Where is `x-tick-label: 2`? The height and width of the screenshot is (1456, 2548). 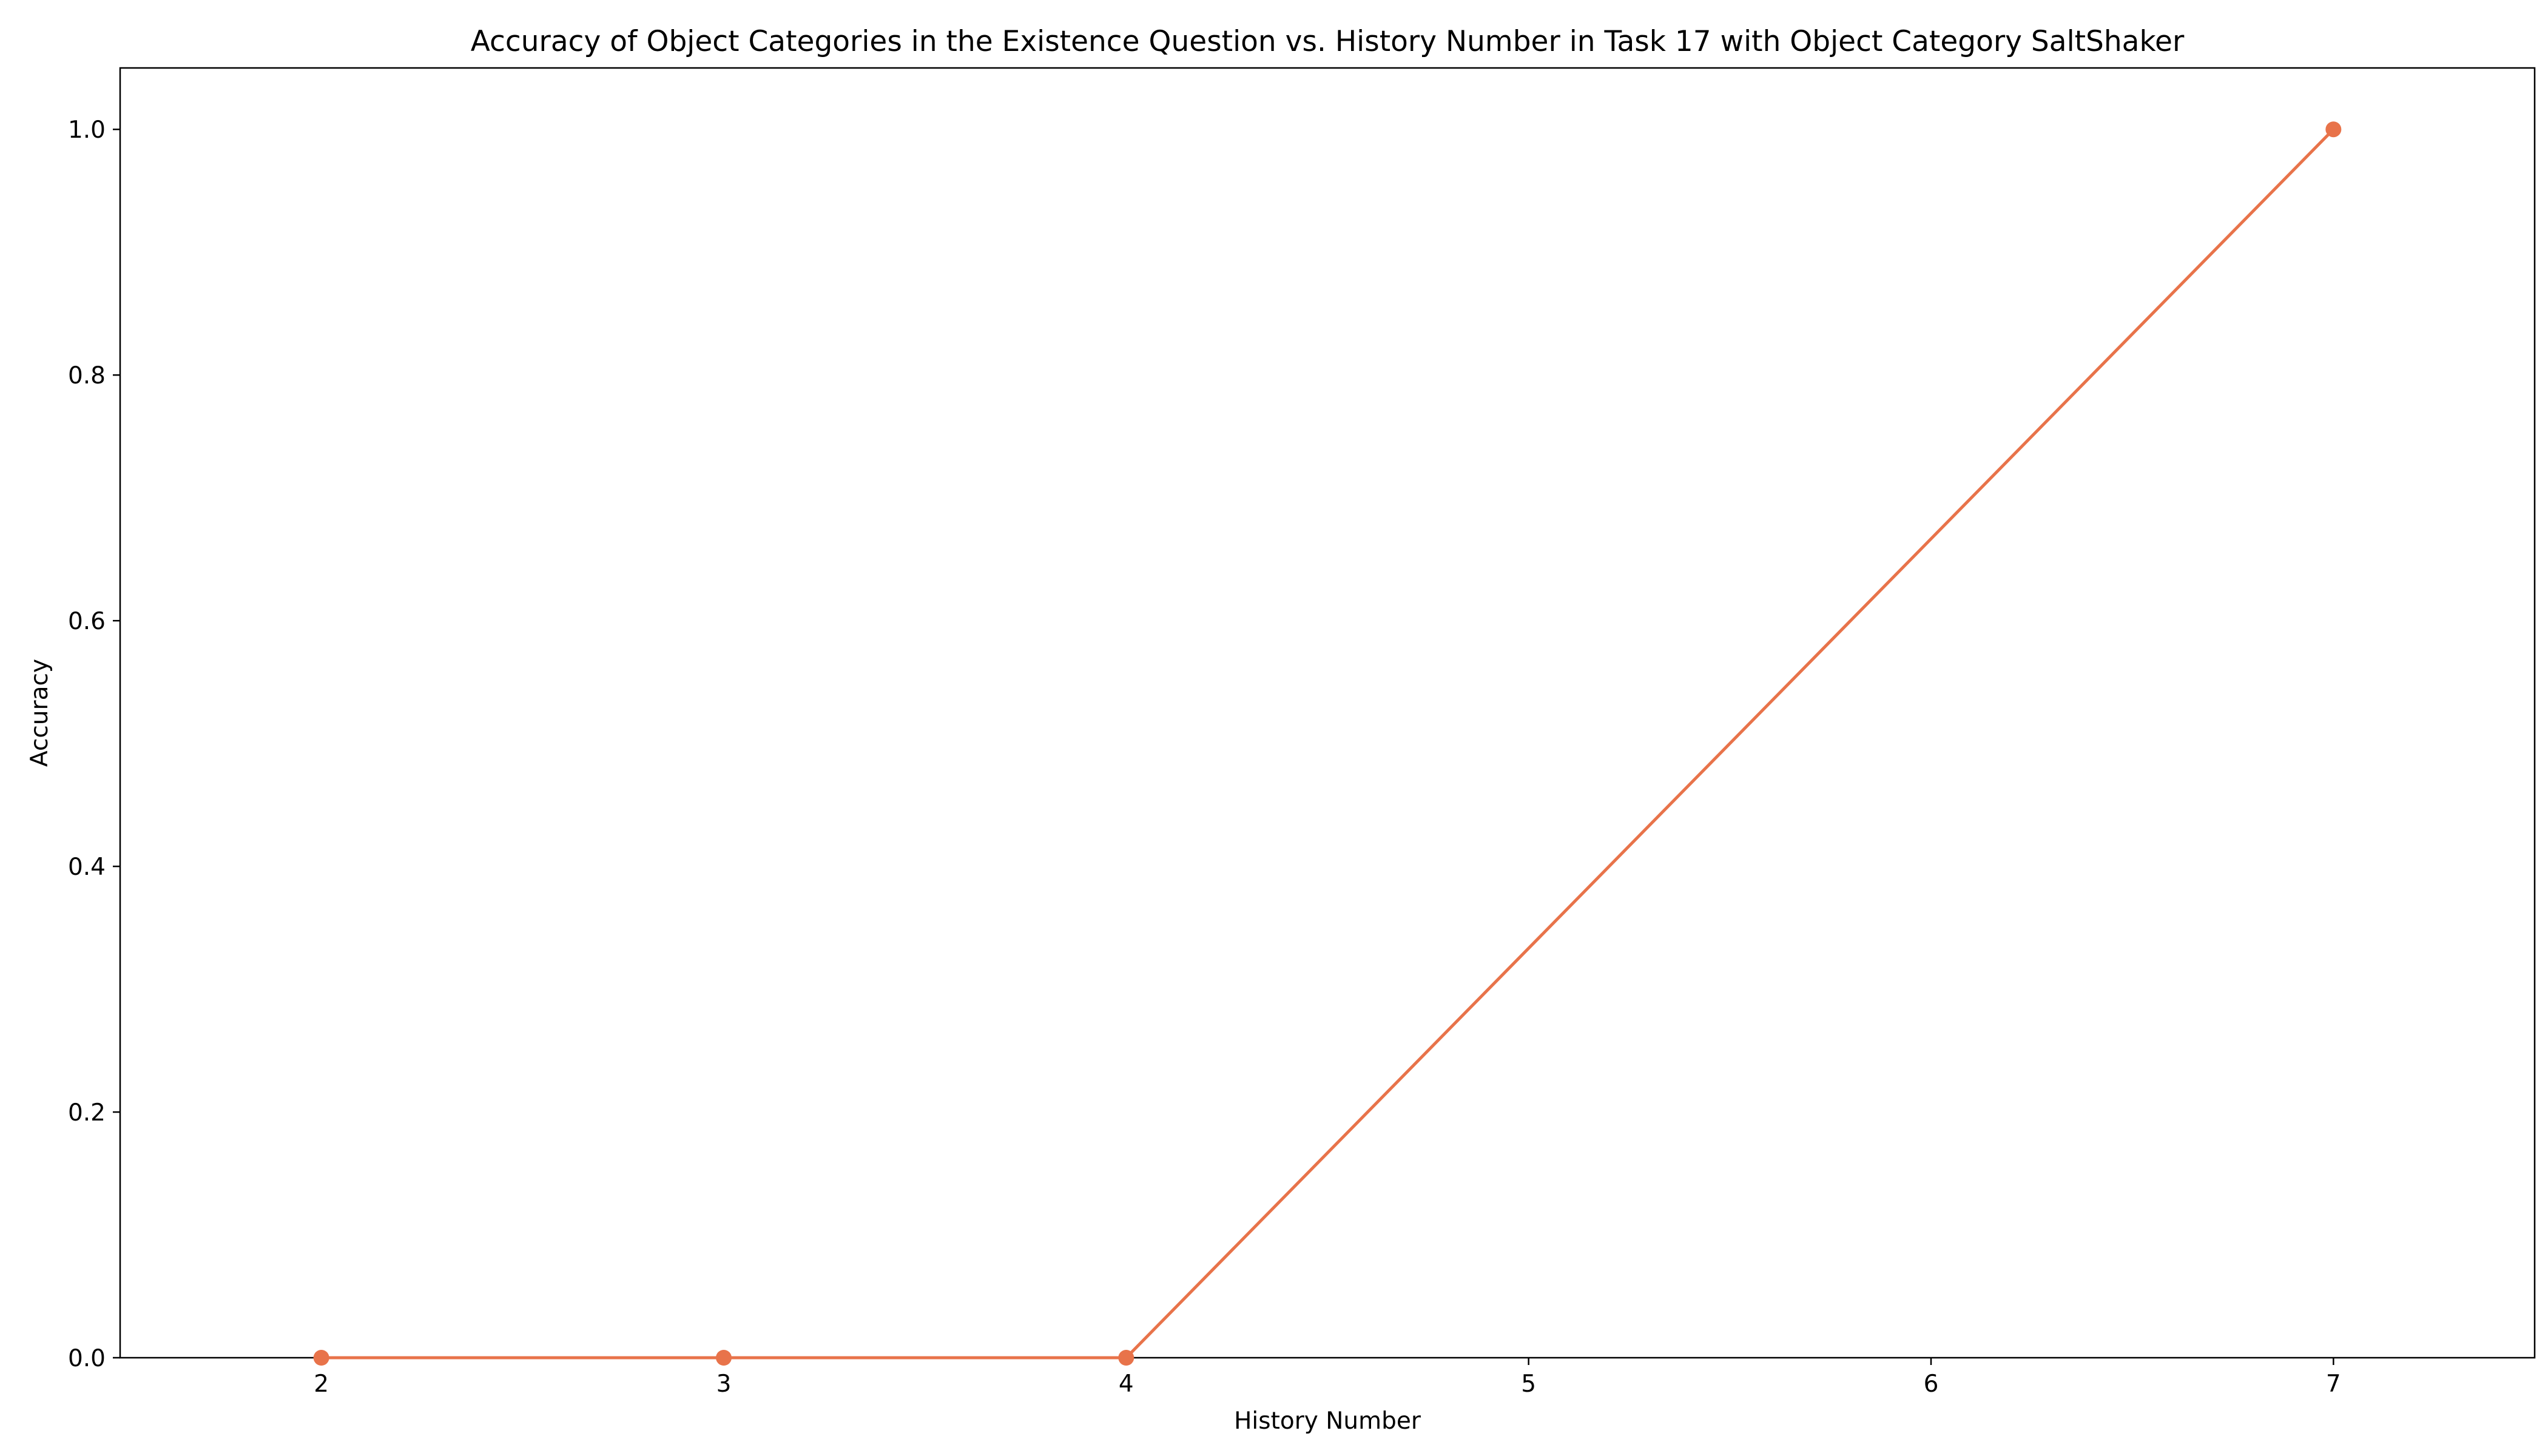
x-tick-label: 2 is located at coordinates (321, 1384).